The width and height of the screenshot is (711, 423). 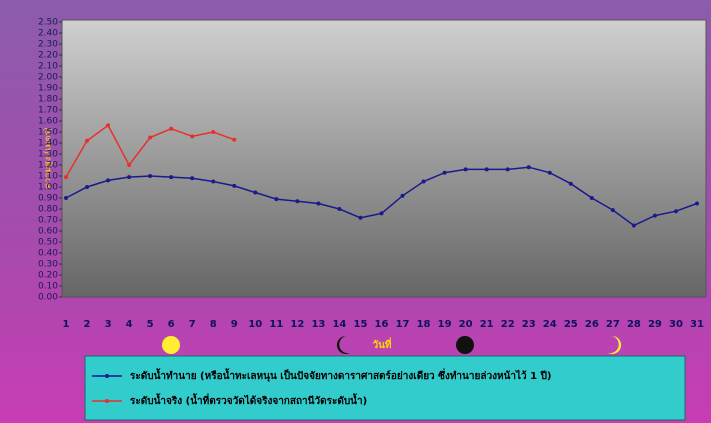 I want to click on x-tick-label: 3, so click(x=108, y=324).